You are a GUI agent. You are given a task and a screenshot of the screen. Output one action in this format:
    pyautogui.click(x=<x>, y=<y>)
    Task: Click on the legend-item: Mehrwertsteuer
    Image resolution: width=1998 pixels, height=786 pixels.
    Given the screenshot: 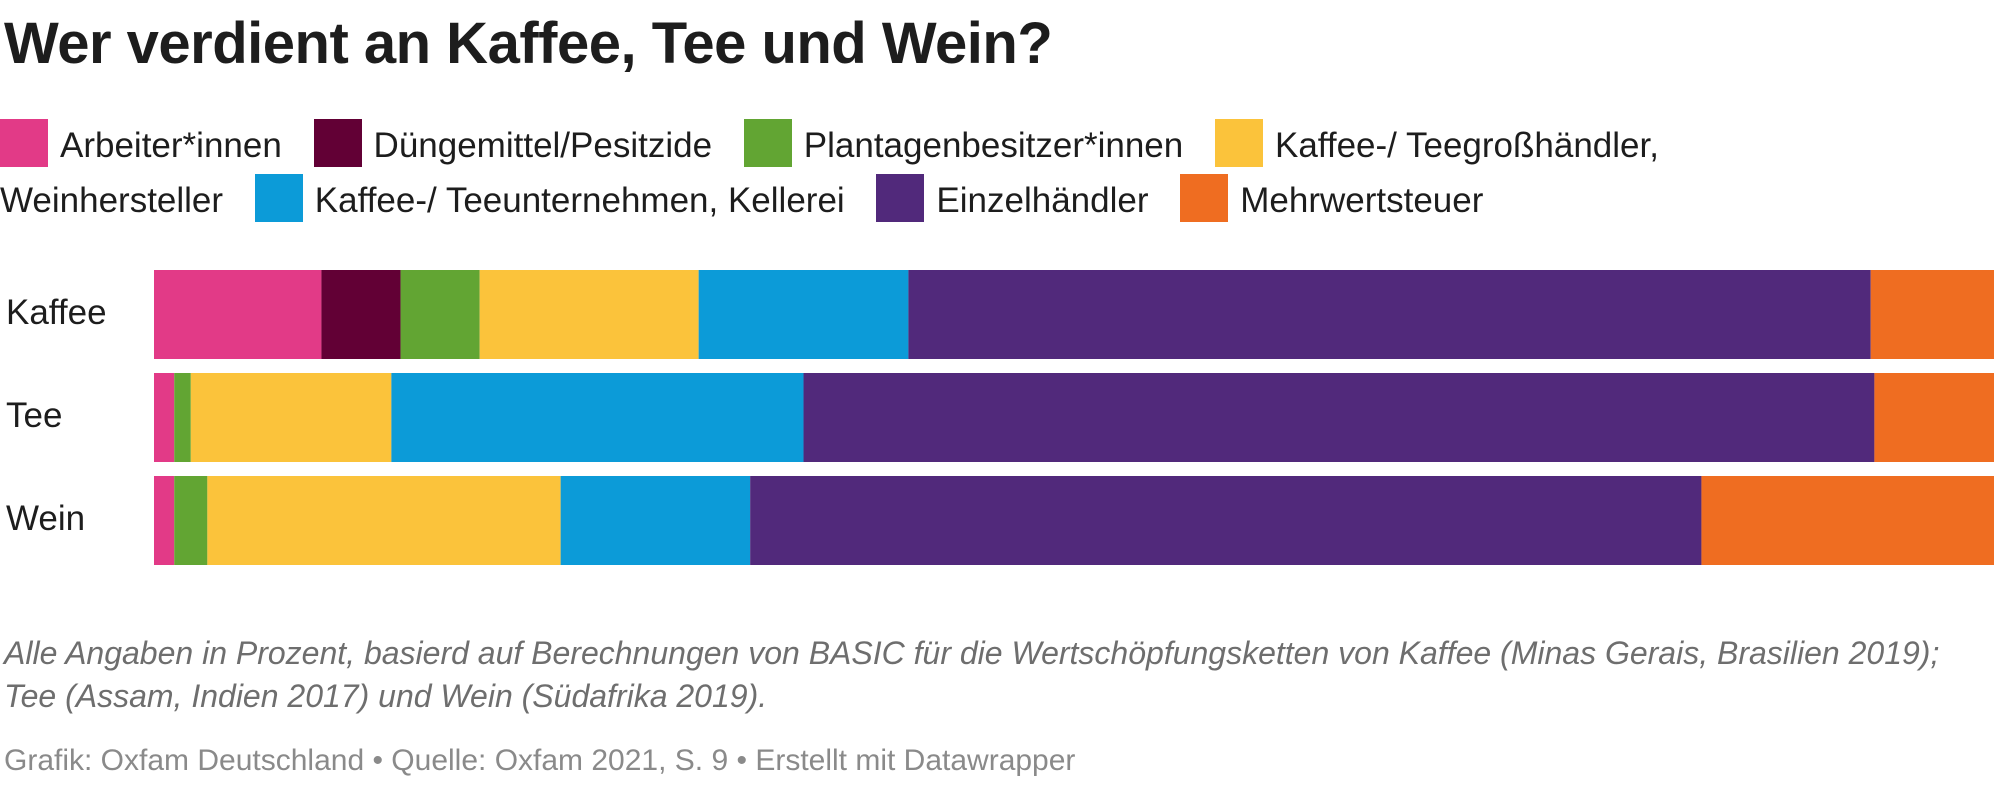 What is the action you would take?
    pyautogui.click(x=1332, y=198)
    